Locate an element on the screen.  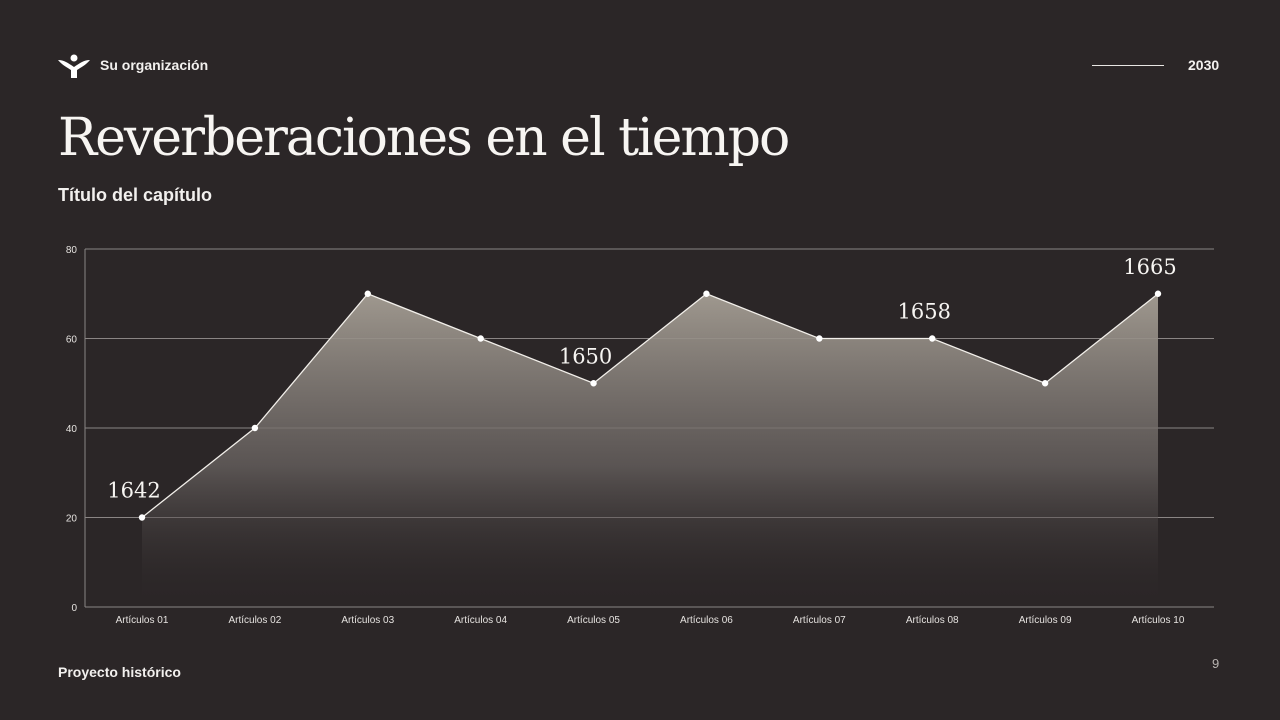
y-tick-label: 20 is located at coordinates (72, 519).